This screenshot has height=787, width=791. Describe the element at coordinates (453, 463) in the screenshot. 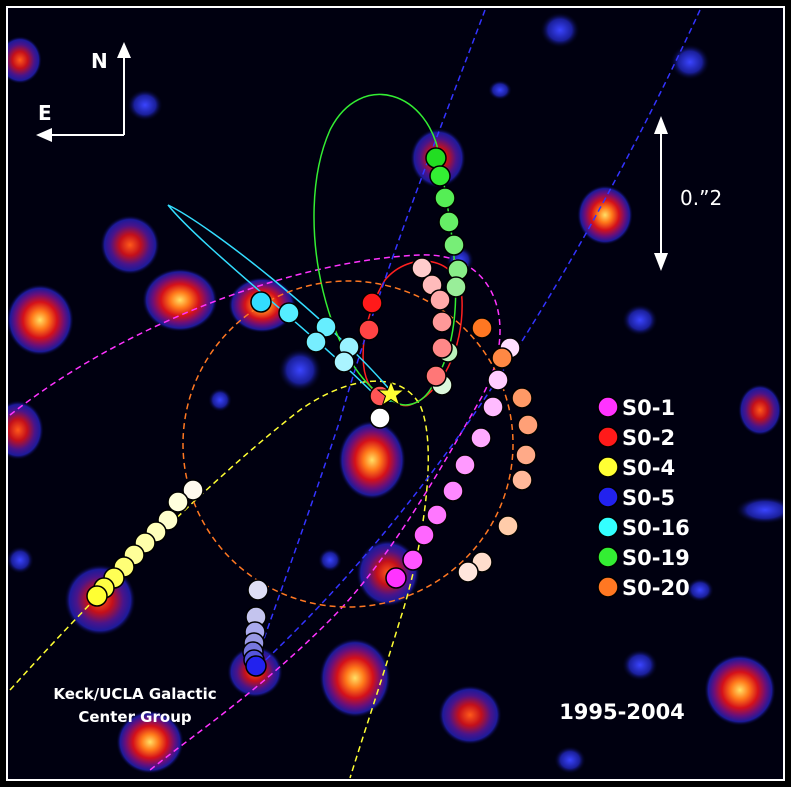

I see `s0-1-positions` at that location.